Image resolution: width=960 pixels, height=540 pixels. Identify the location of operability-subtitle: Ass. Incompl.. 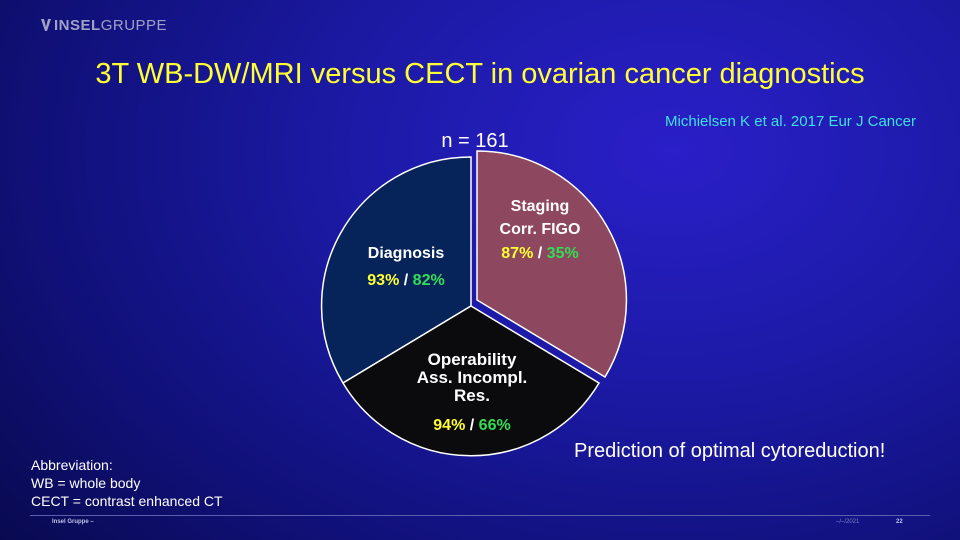
(472, 377).